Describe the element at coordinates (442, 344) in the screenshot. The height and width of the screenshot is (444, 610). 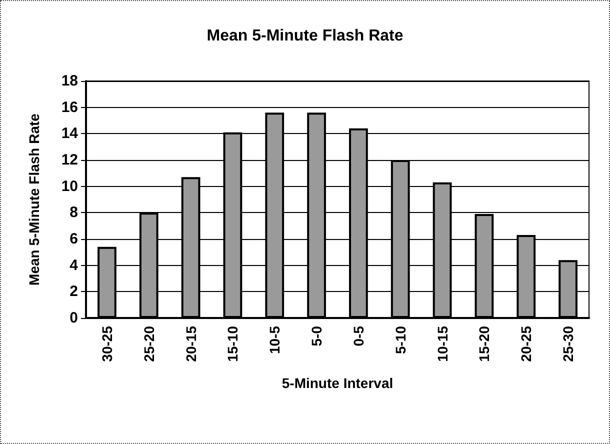
I see `x-tick-label: 10-15` at that location.